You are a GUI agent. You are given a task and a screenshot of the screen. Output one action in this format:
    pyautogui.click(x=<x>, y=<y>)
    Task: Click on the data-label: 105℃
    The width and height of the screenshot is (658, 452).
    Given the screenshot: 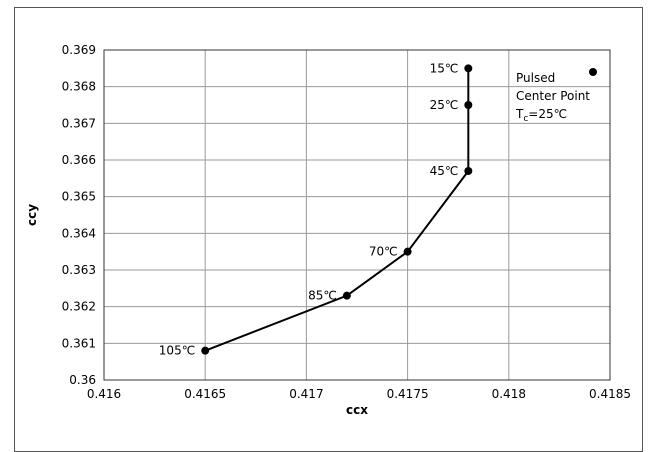 What is the action you would take?
    pyautogui.click(x=177, y=351)
    